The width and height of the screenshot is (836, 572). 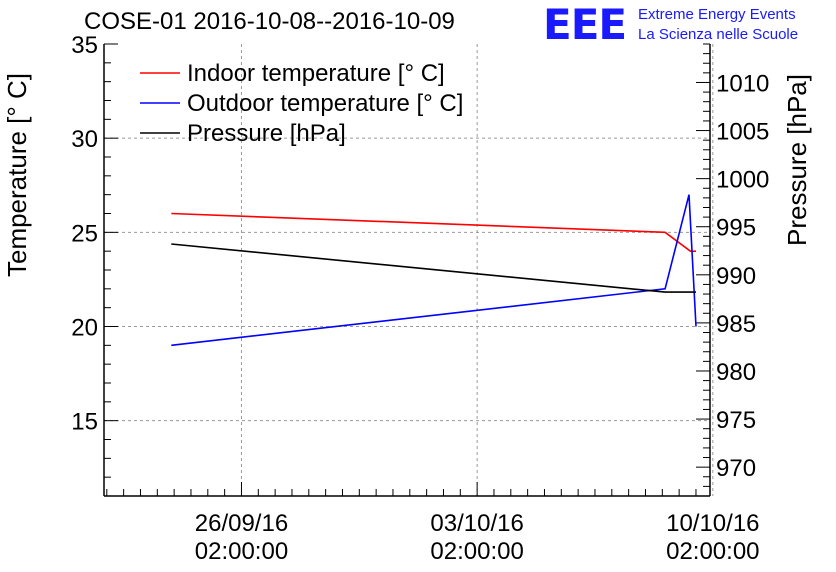 What do you see at coordinates (717, 14) in the screenshot?
I see `logo-line1: Extreme Energy Events` at bounding box center [717, 14].